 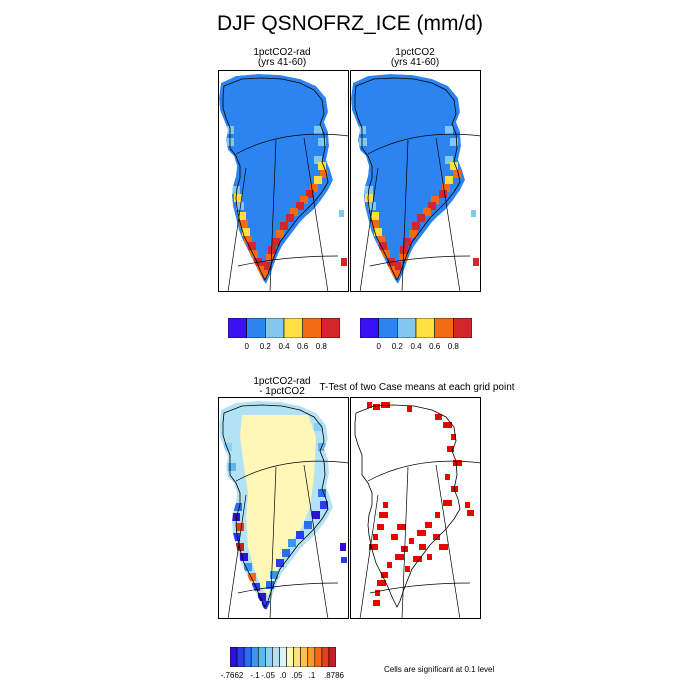 What do you see at coordinates (282, 52) in the screenshot?
I see `panel-title-rad-line1: 1pctCO2-rad` at bounding box center [282, 52].